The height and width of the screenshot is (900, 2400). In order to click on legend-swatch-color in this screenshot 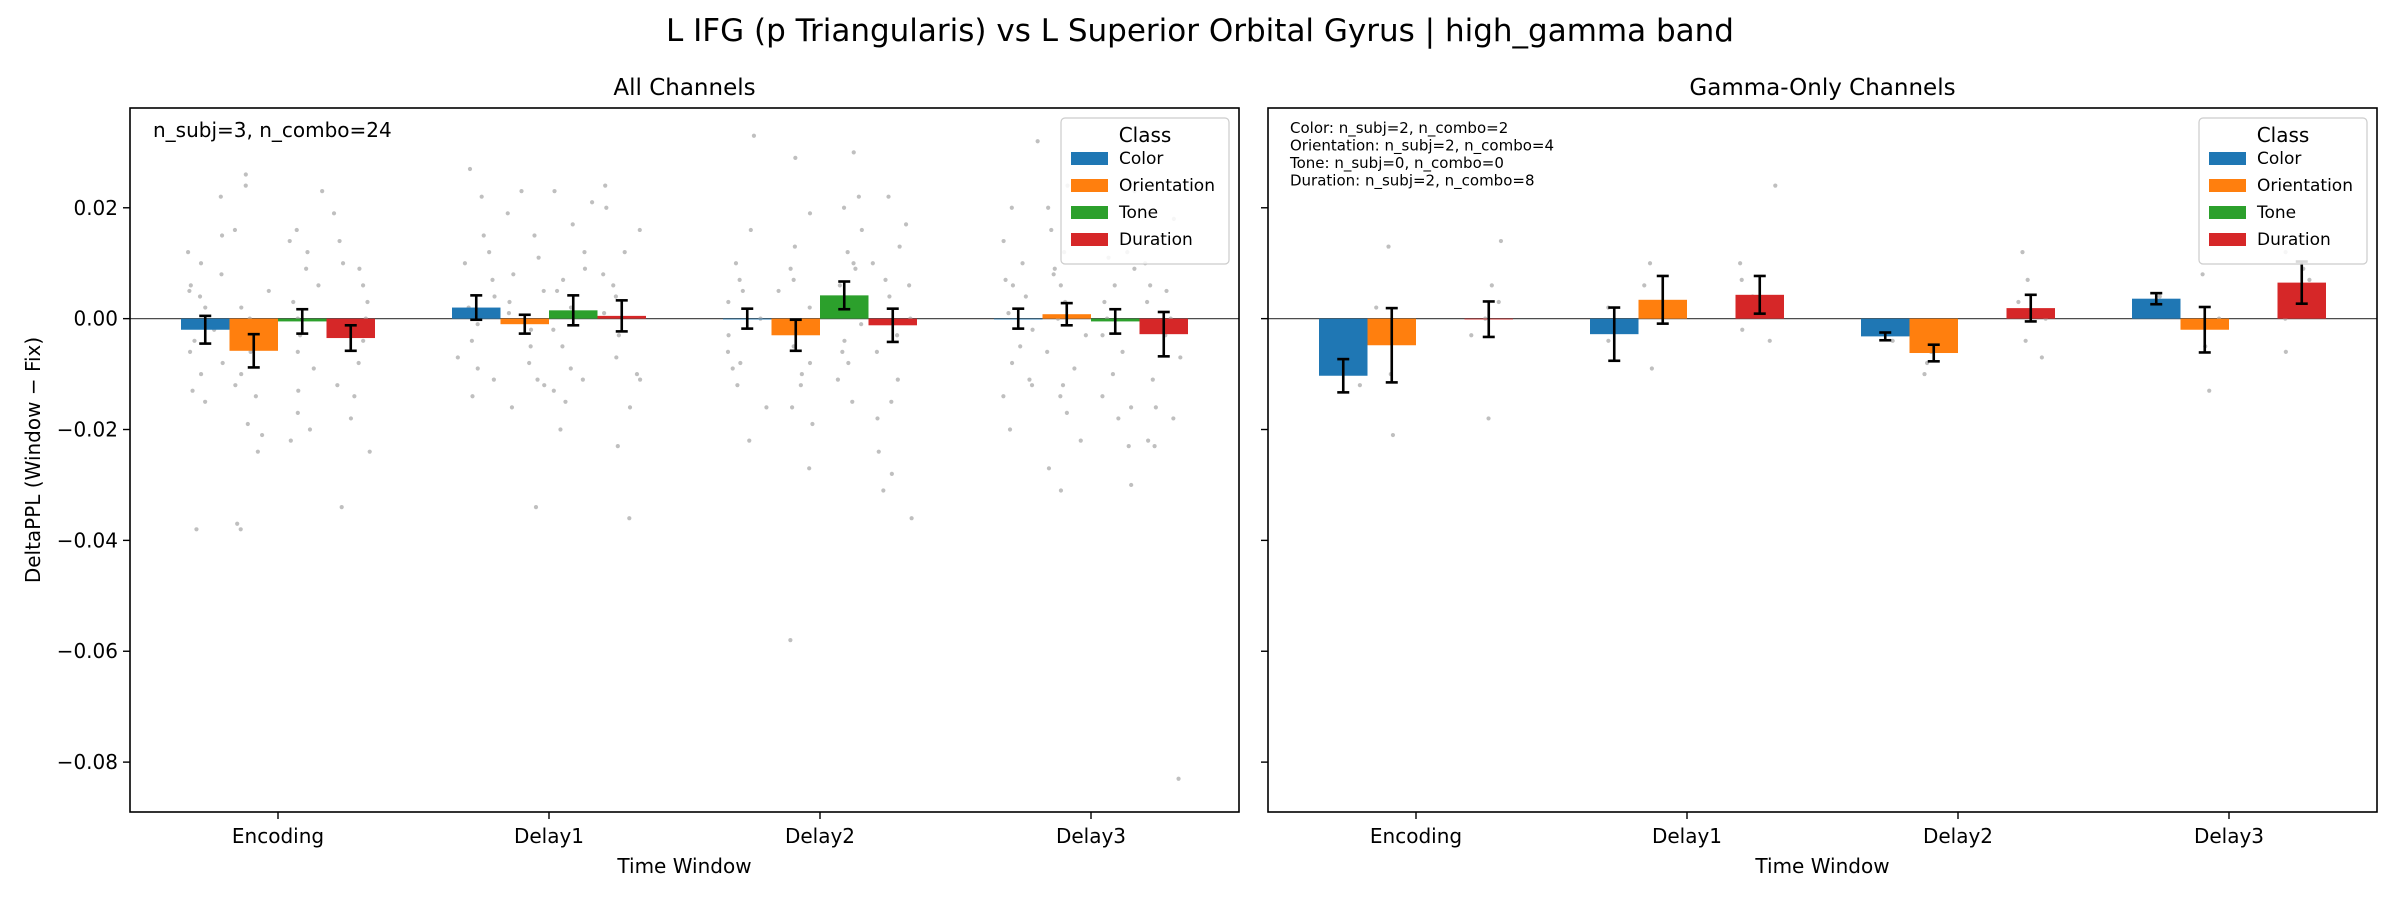, I will do `click(2227, 158)`.